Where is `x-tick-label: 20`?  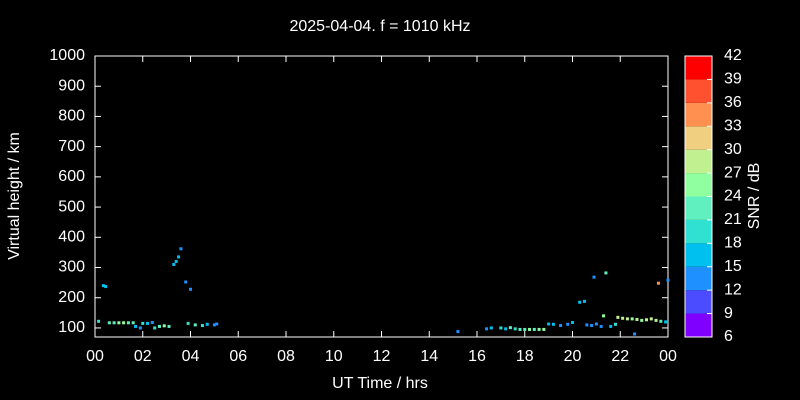 x-tick-label: 20 is located at coordinates (573, 356).